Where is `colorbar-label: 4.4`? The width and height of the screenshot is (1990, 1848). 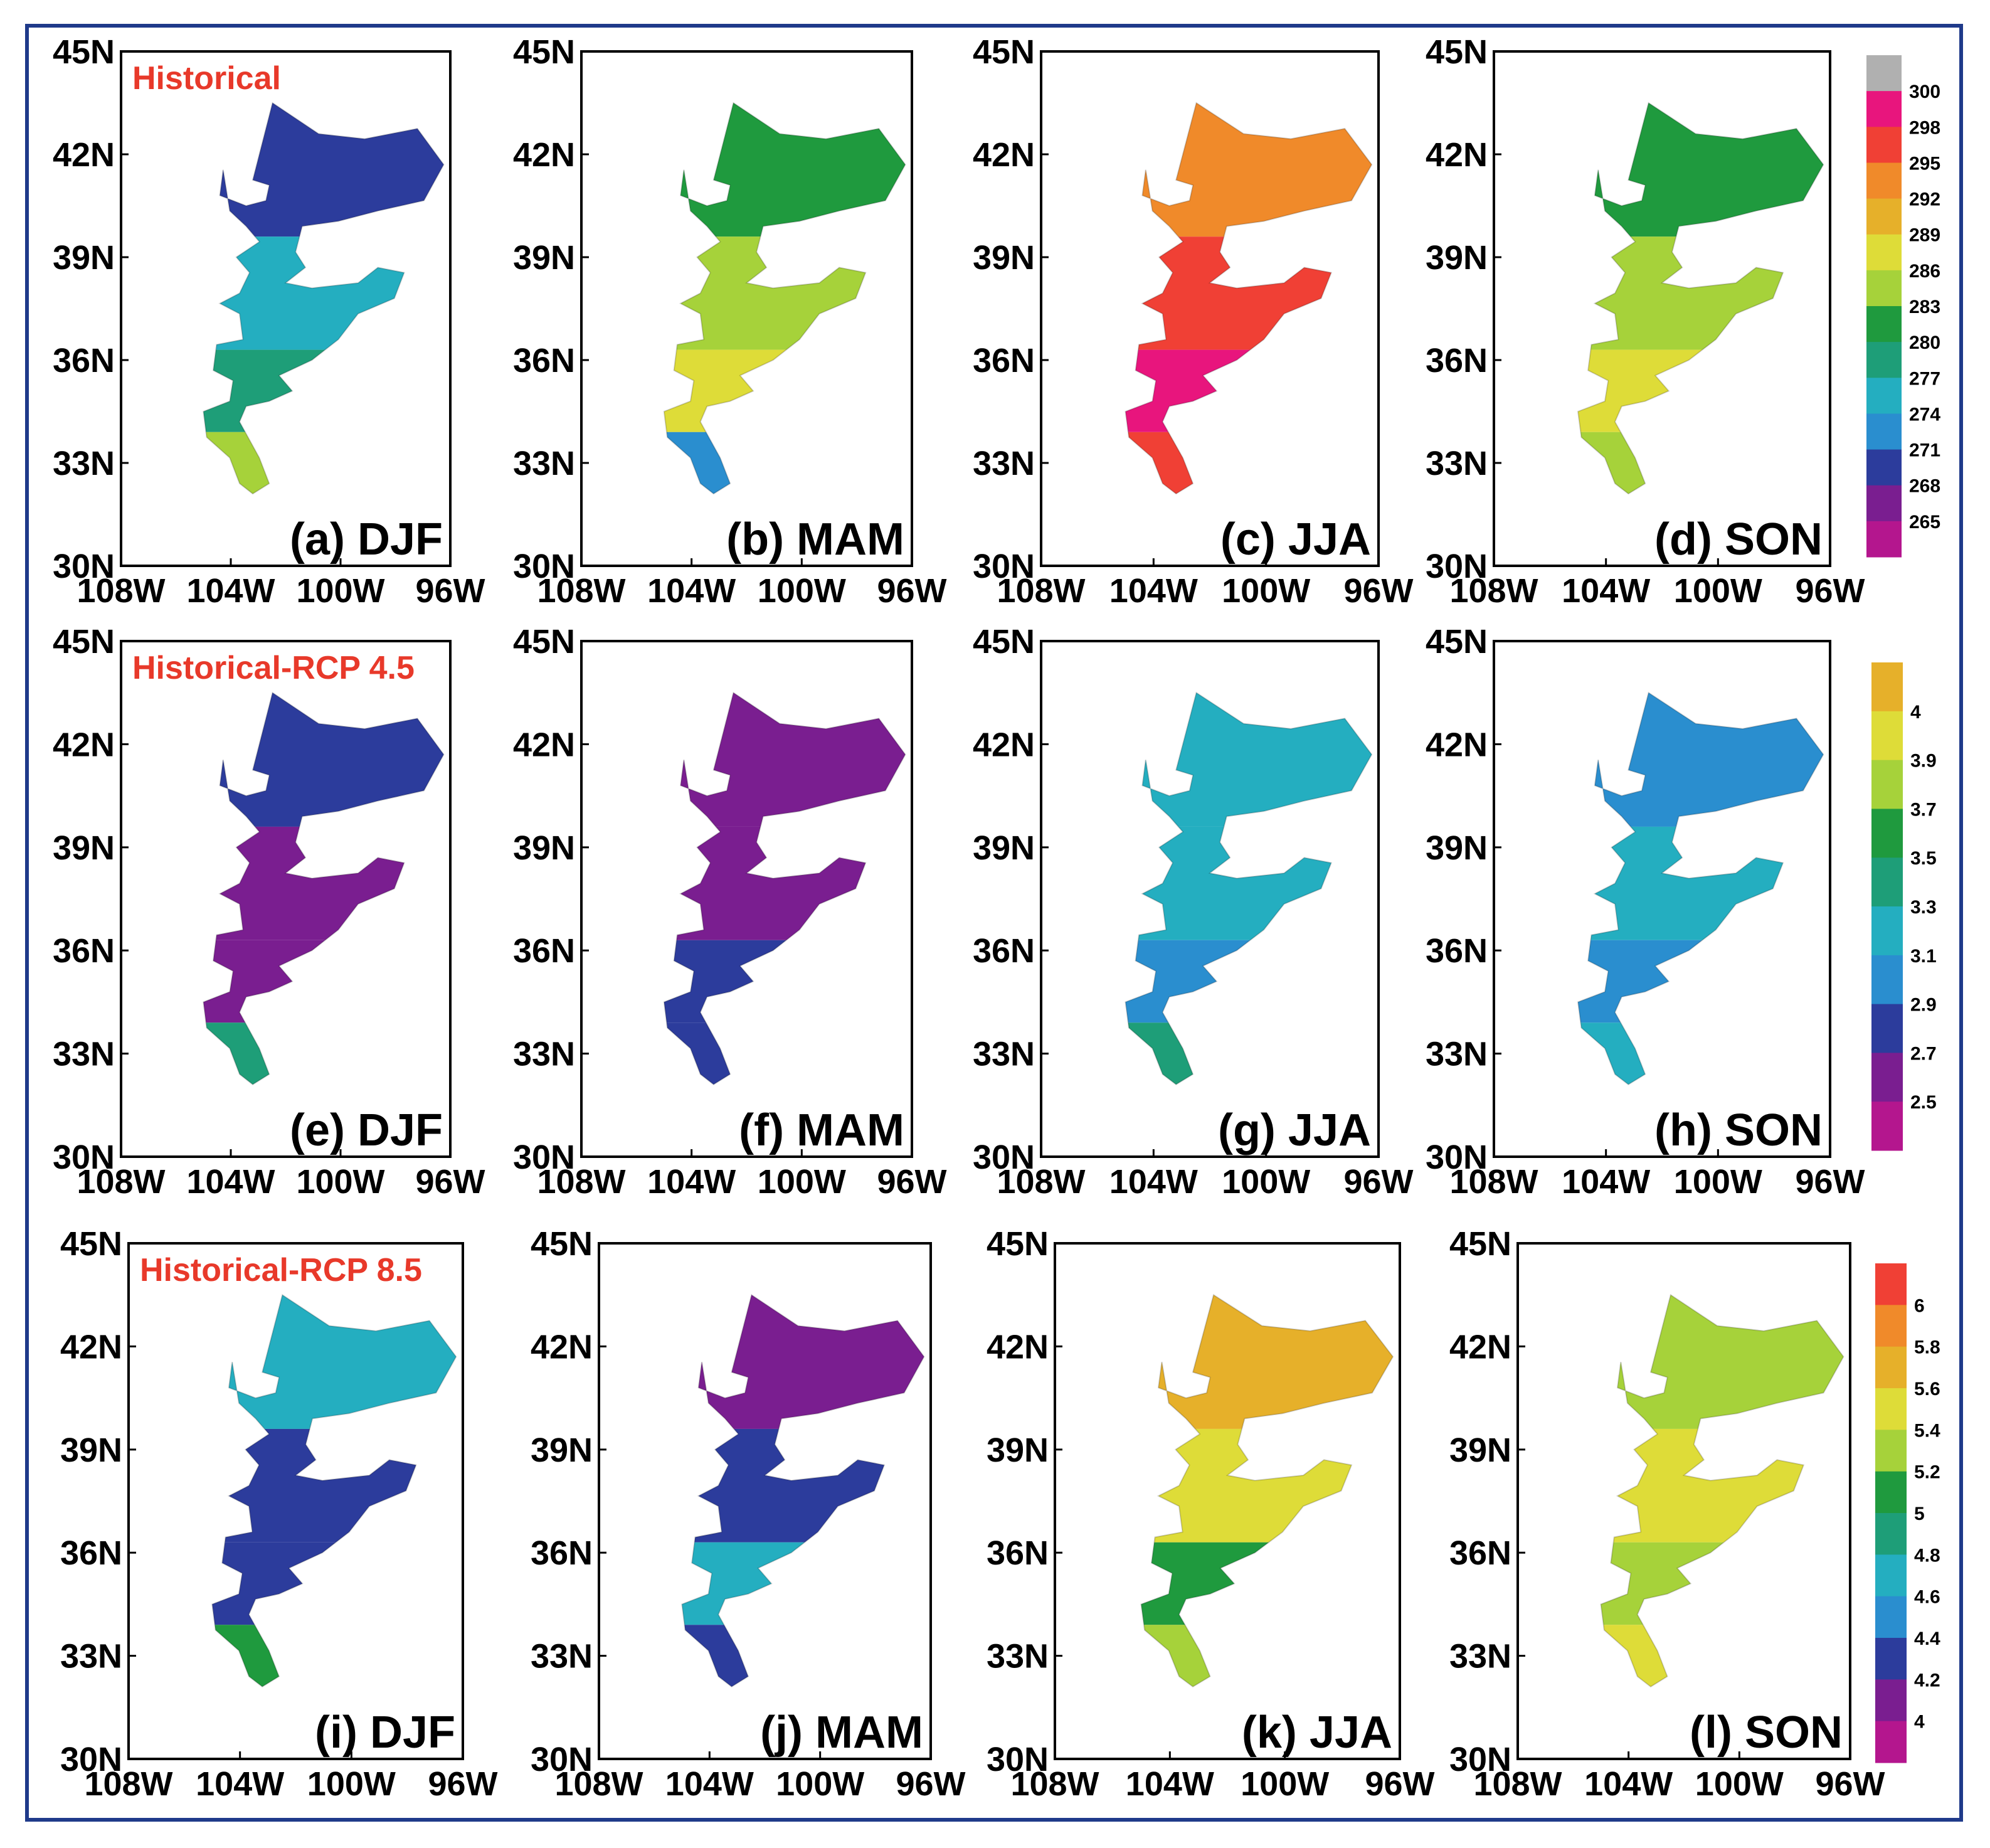
colorbar-label: 4.4 is located at coordinates (1927, 1638).